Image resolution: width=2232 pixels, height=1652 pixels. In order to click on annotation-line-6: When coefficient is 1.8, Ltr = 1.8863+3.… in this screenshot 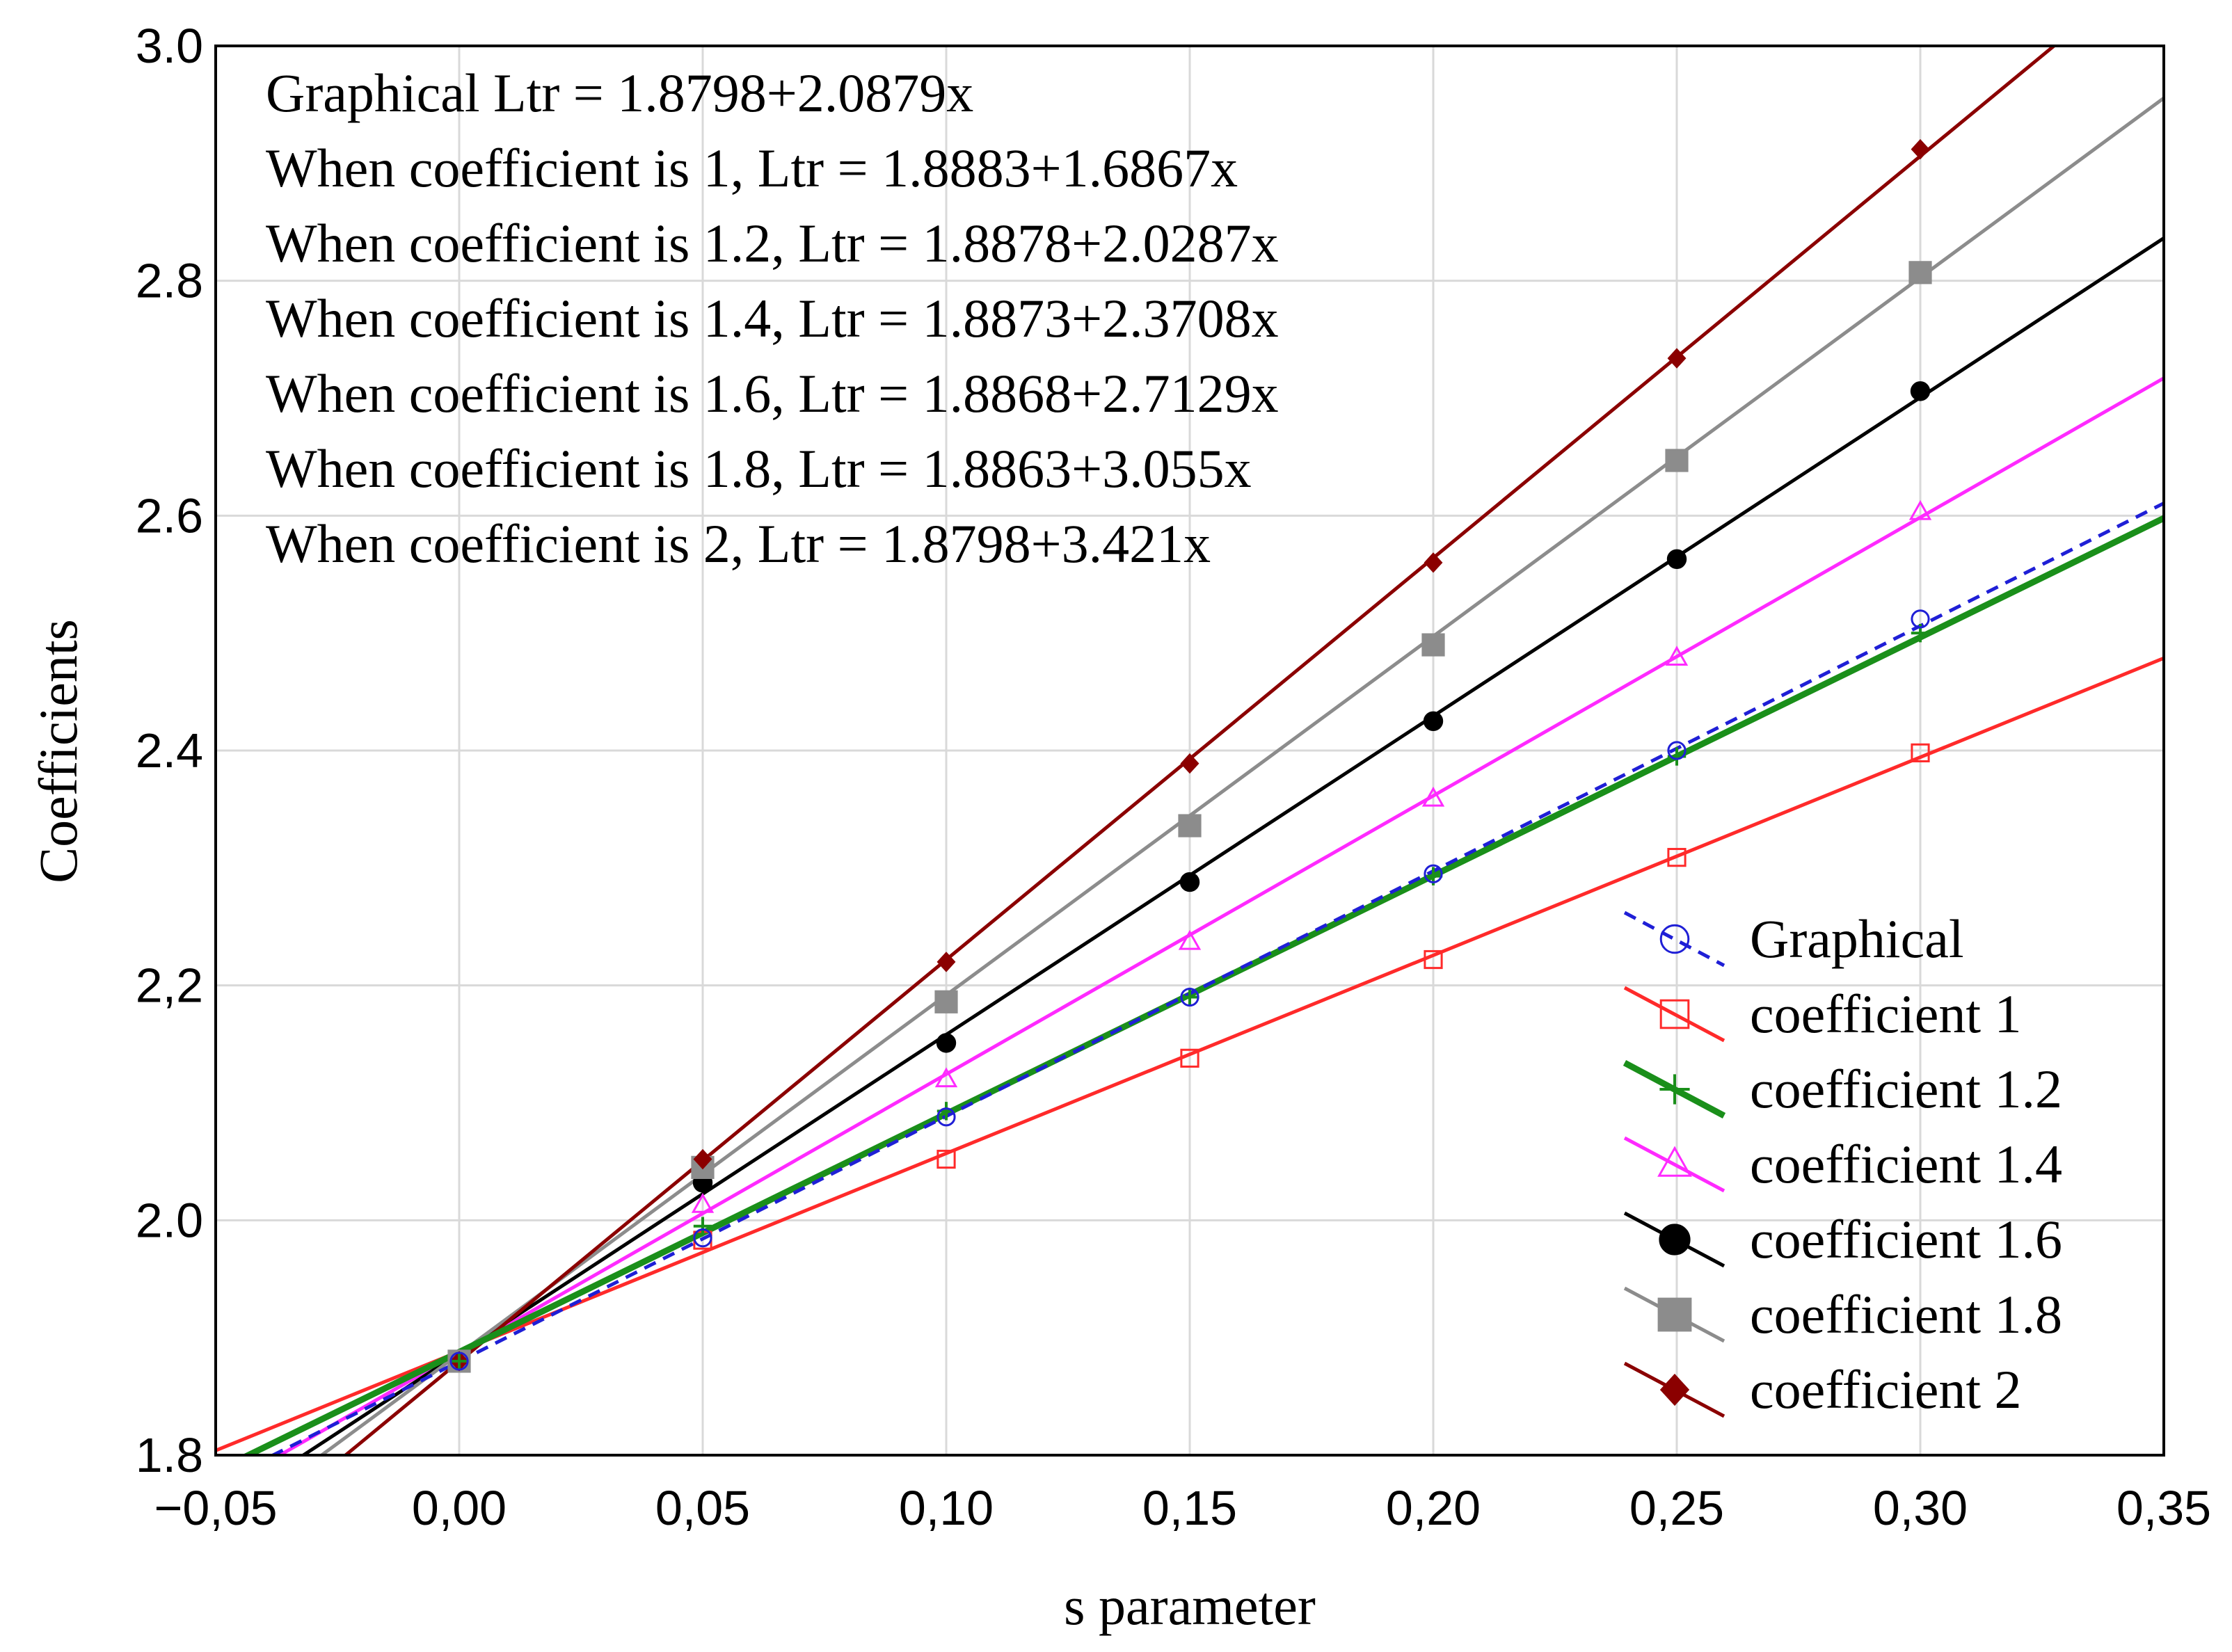, I will do `click(759, 469)`.